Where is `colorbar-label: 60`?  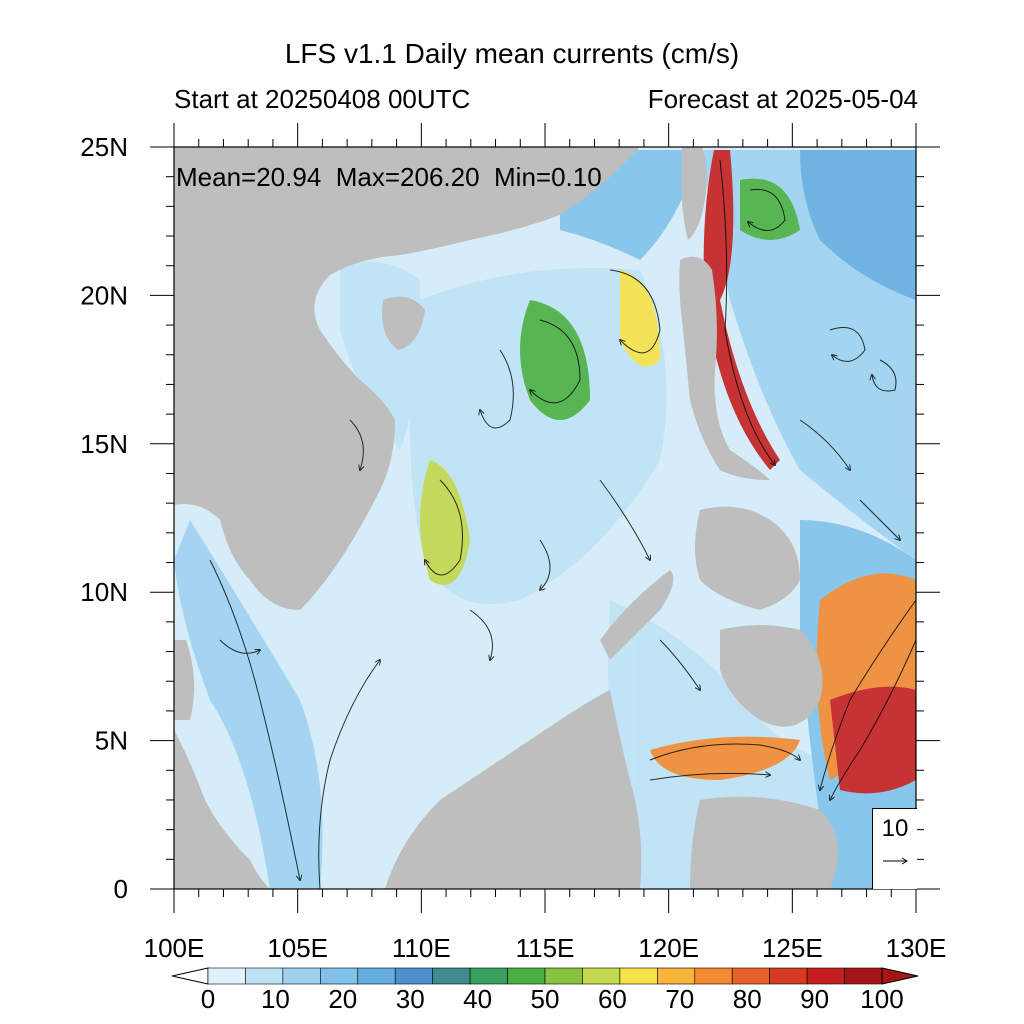 colorbar-label: 60 is located at coordinates (612, 999).